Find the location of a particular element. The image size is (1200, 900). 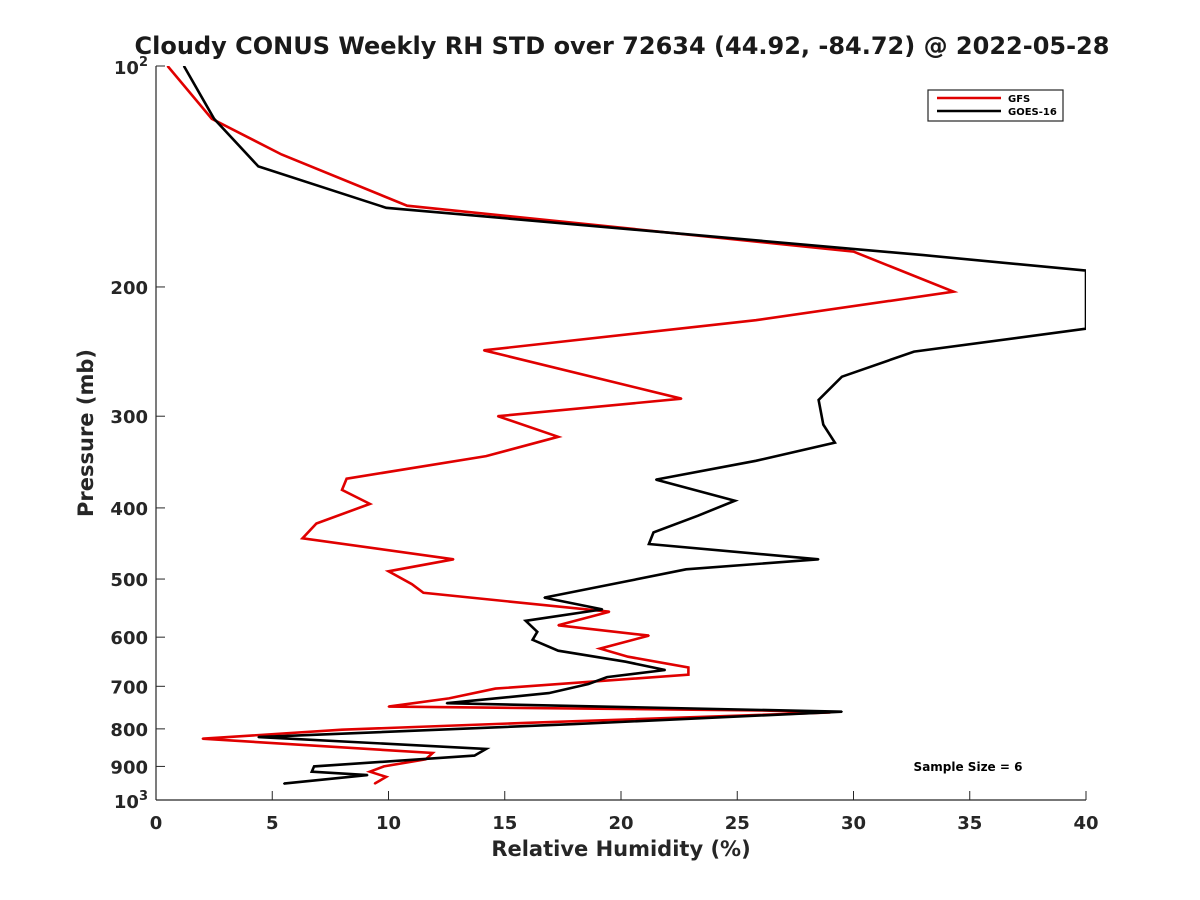

y-axis-label: Pressure (mb) is located at coordinates (86, 433).